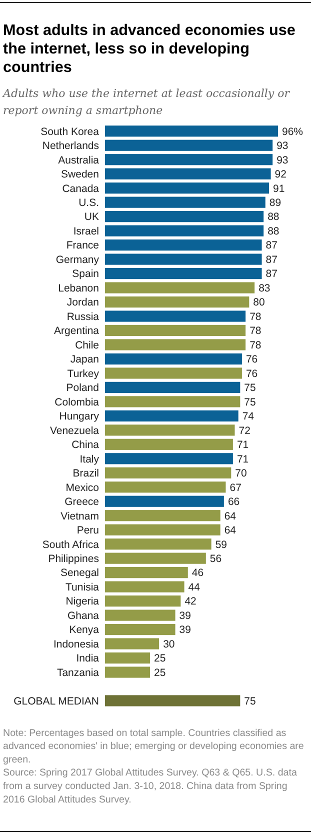  I want to click on y-tick-label: Canada, so click(81, 188).